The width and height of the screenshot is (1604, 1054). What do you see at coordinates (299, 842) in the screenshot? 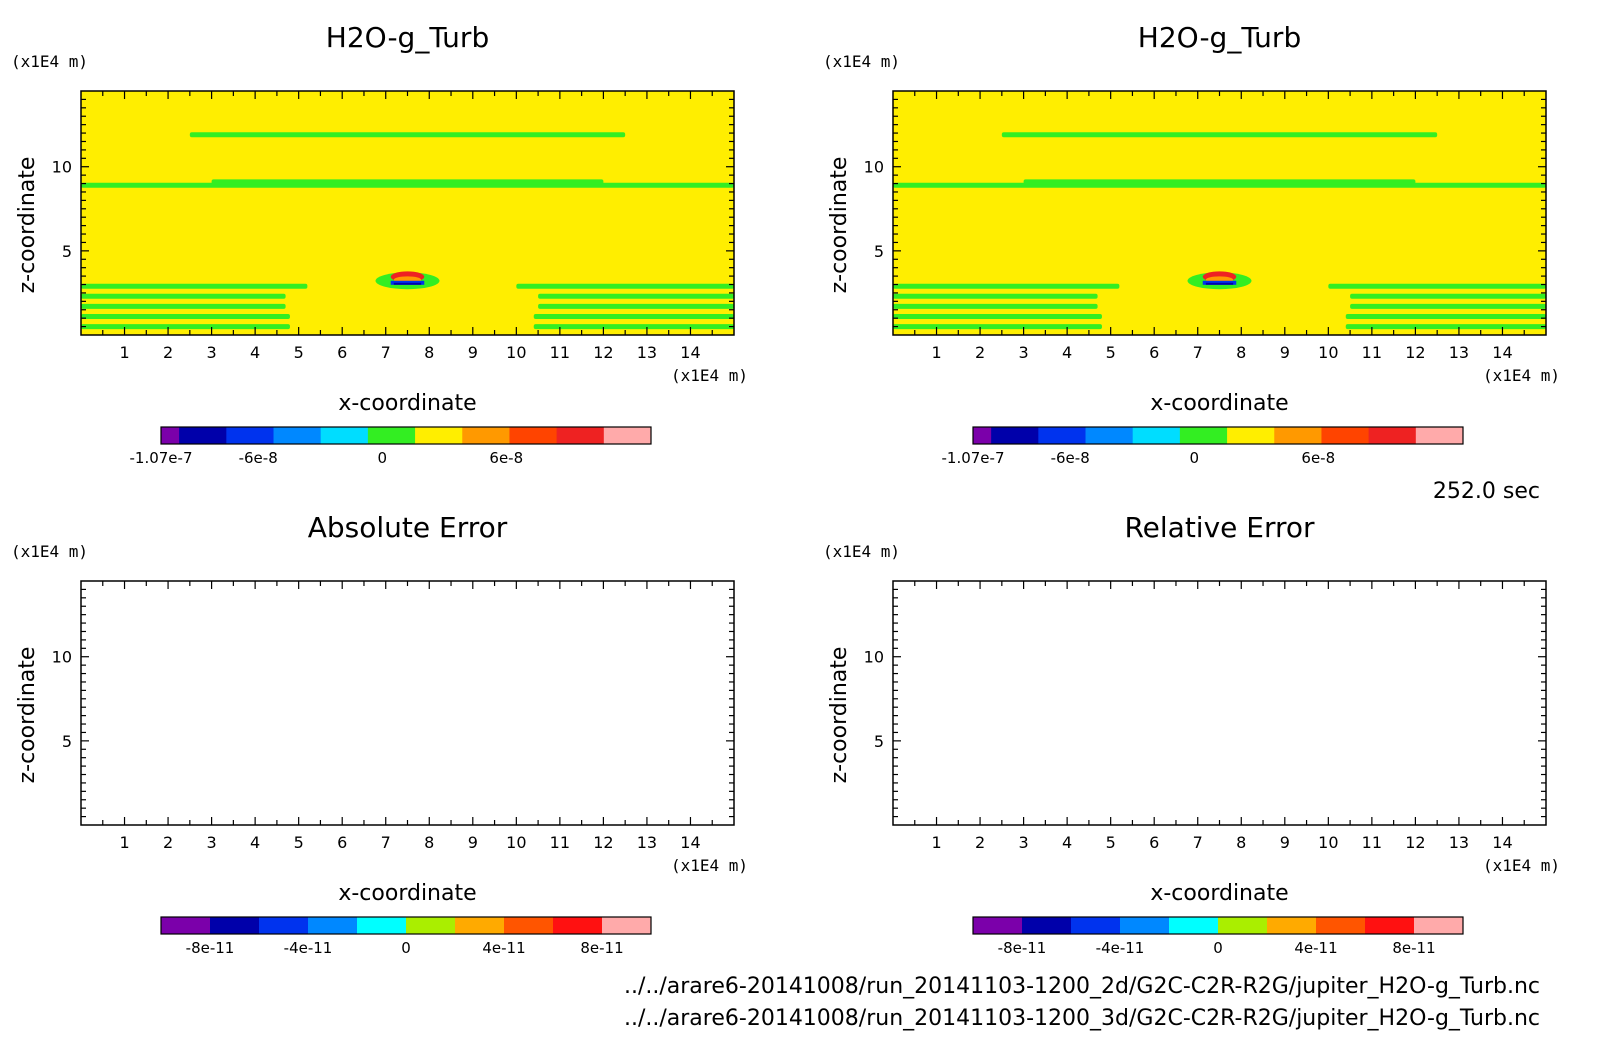
I see `x-tick-label: 5` at bounding box center [299, 842].